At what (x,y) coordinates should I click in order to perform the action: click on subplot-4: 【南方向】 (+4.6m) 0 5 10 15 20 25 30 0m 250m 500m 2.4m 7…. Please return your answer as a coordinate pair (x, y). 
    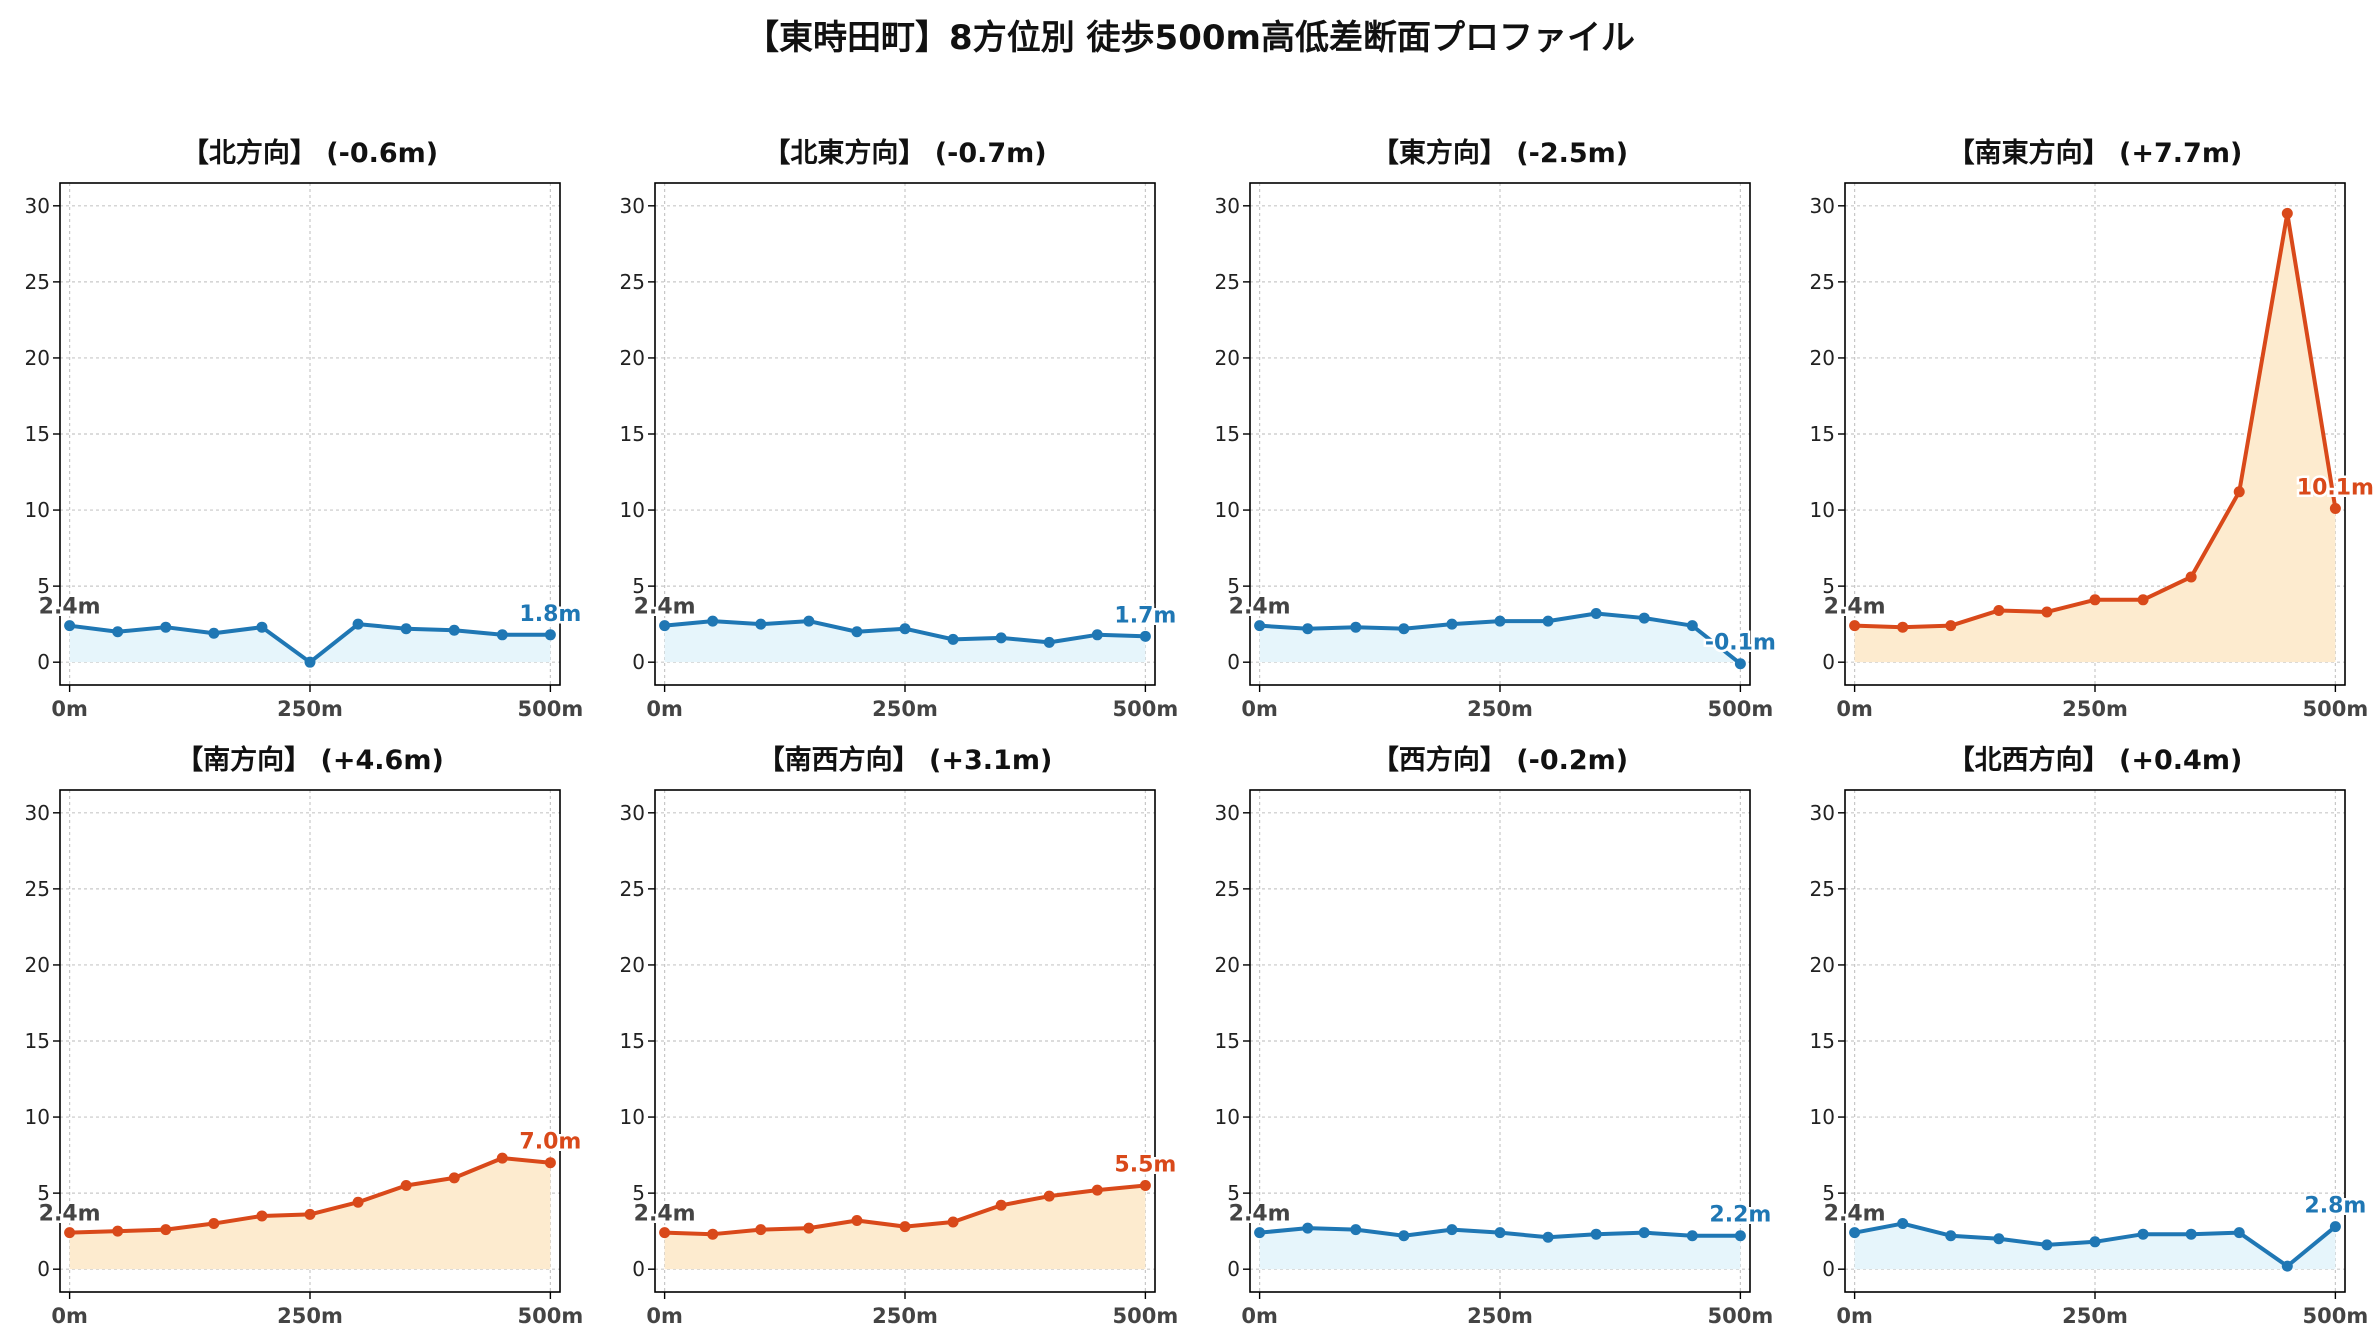
    Looking at the image, I should click on (304, 1036).